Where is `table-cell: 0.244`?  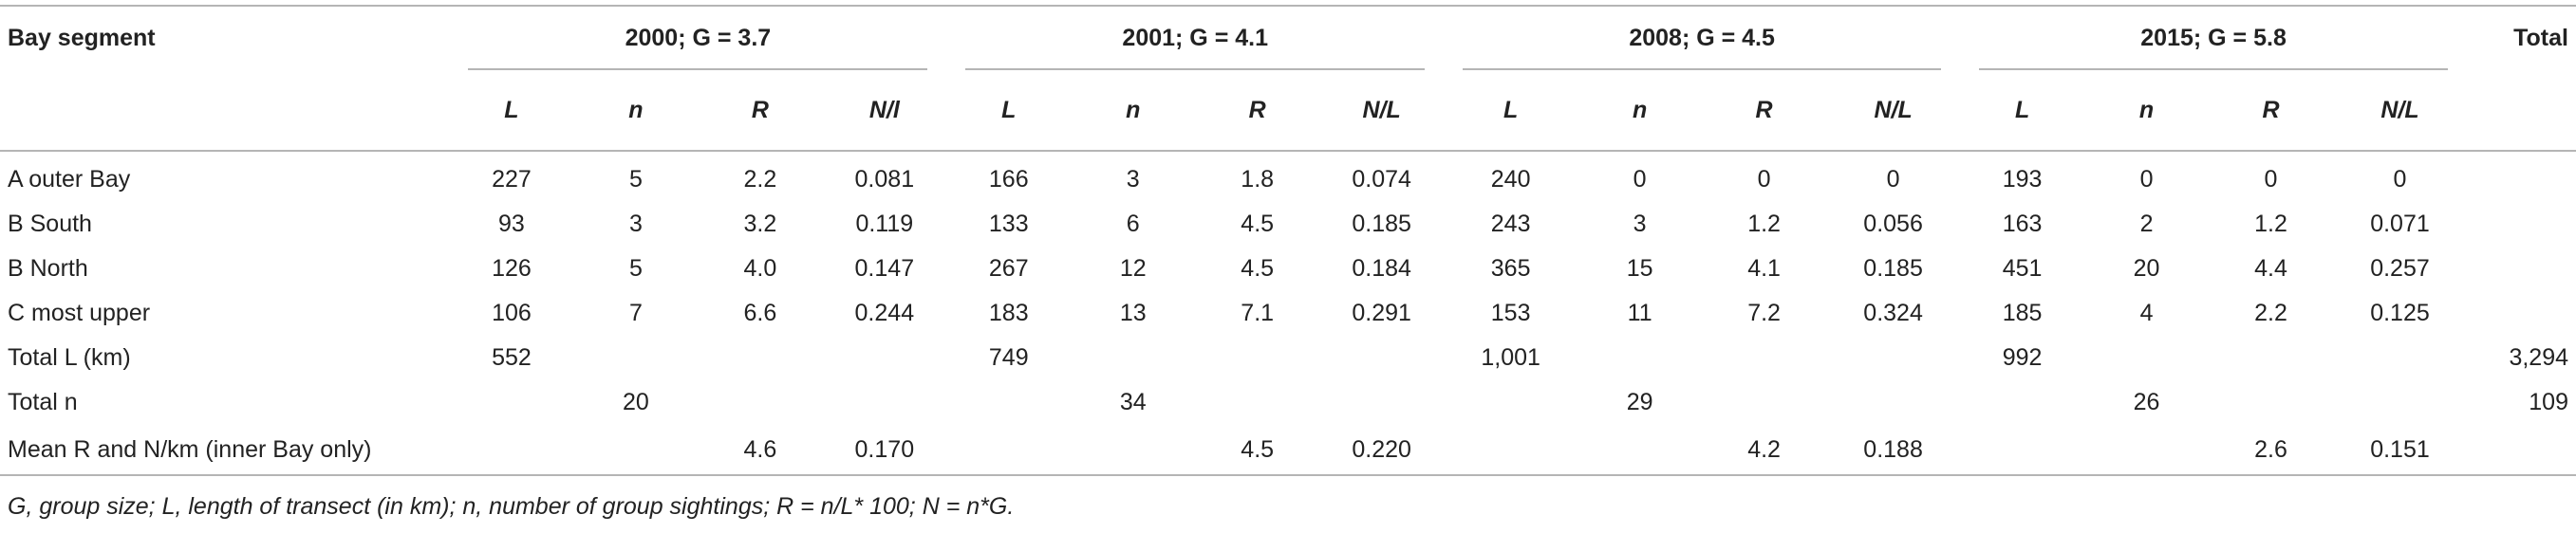
table-cell: 0.244 is located at coordinates (884, 313).